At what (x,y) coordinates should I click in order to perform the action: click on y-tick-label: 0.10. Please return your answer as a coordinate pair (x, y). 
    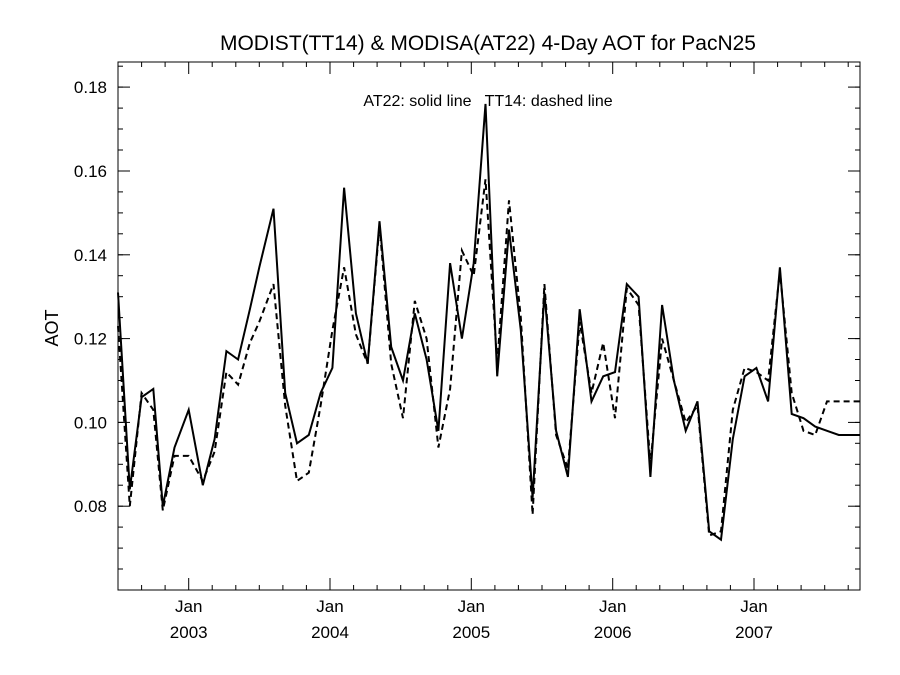
    Looking at the image, I should click on (90, 422).